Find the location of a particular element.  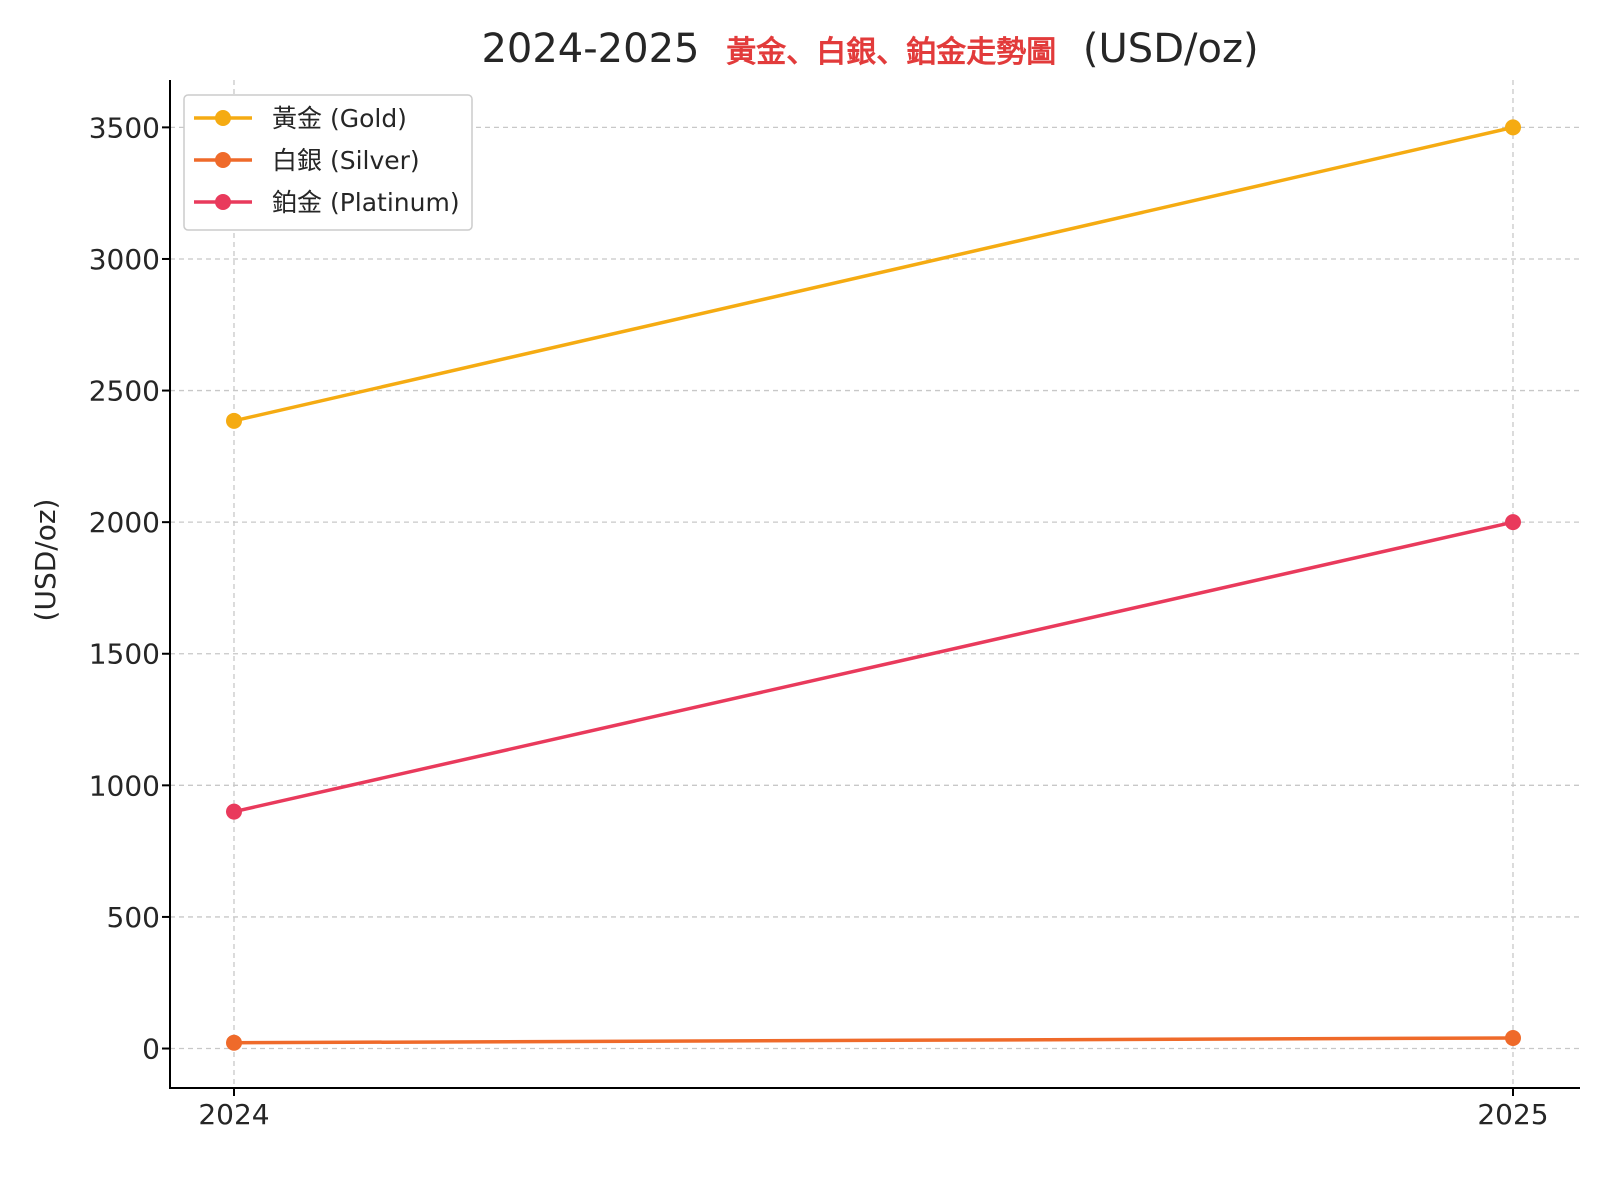

y-tick-label: 1500 is located at coordinates (124, 654).